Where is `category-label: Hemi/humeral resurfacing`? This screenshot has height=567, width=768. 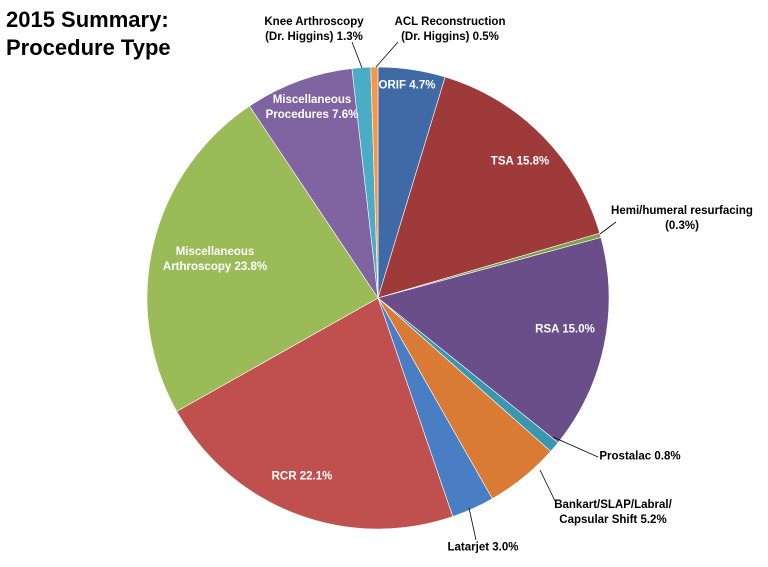 category-label: Hemi/humeral resurfacing is located at coordinates (682, 211).